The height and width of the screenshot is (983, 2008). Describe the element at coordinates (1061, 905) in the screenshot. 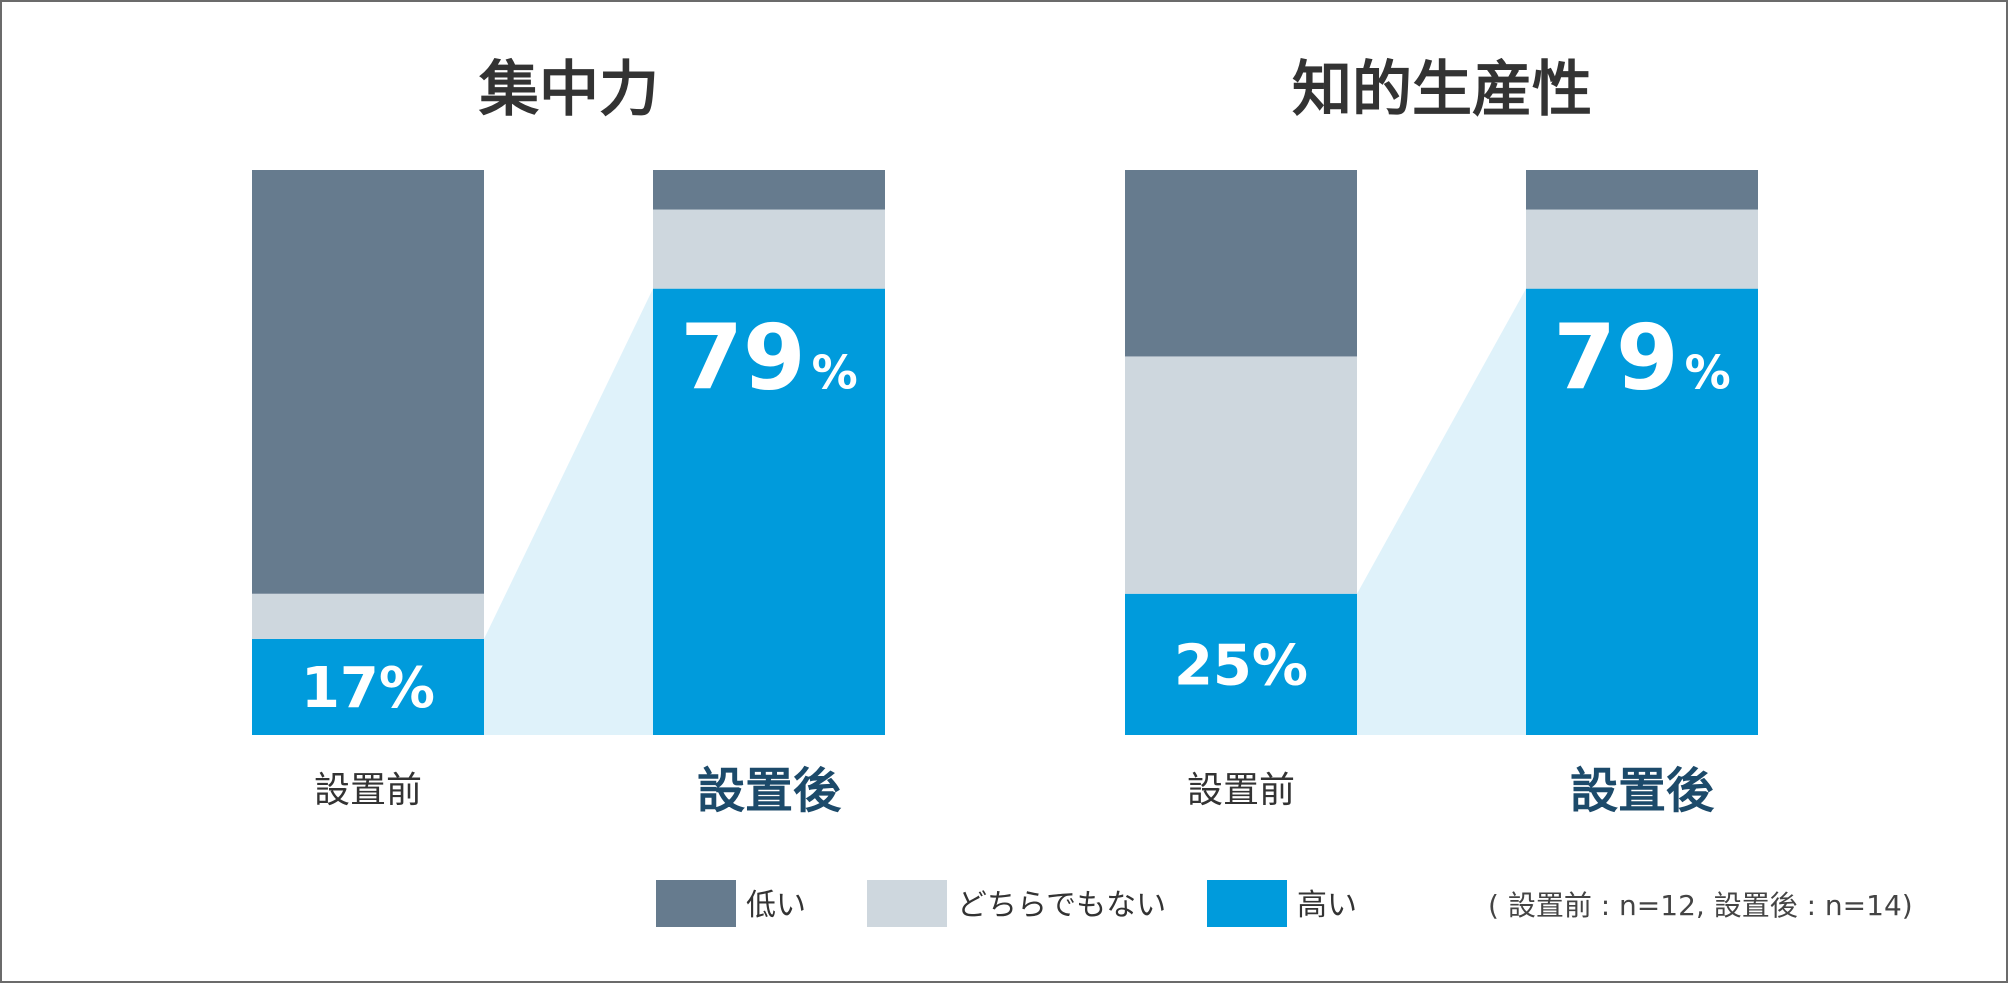

I see `legend-label-neutral: どちらでもない` at that location.